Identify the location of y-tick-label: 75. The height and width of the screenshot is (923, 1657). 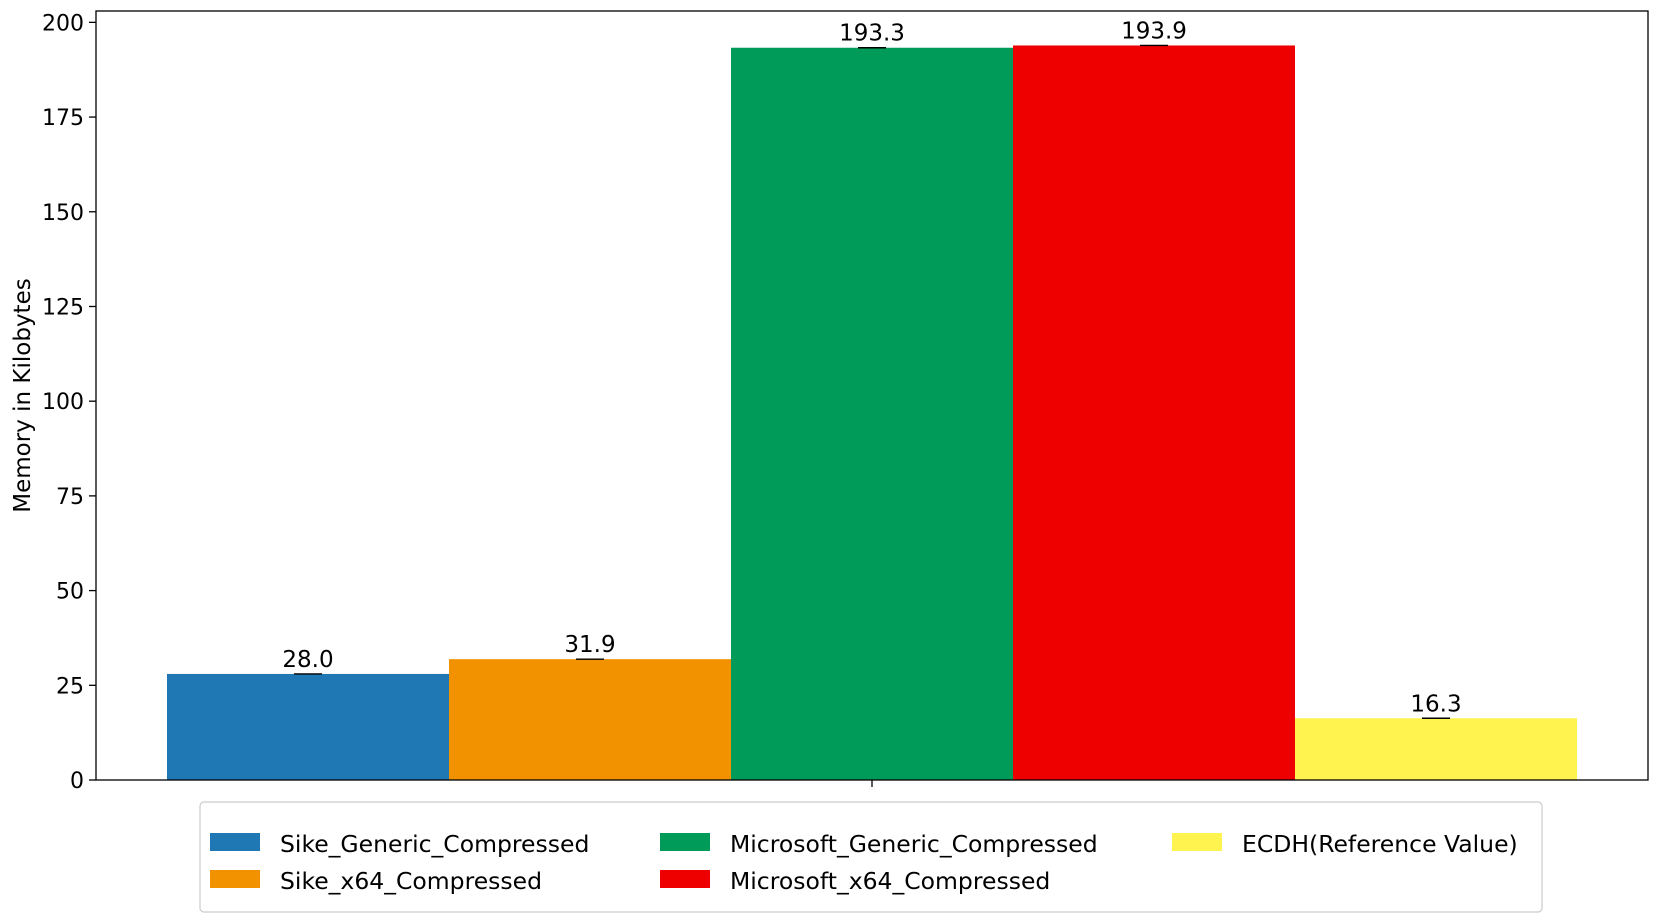
(70, 497).